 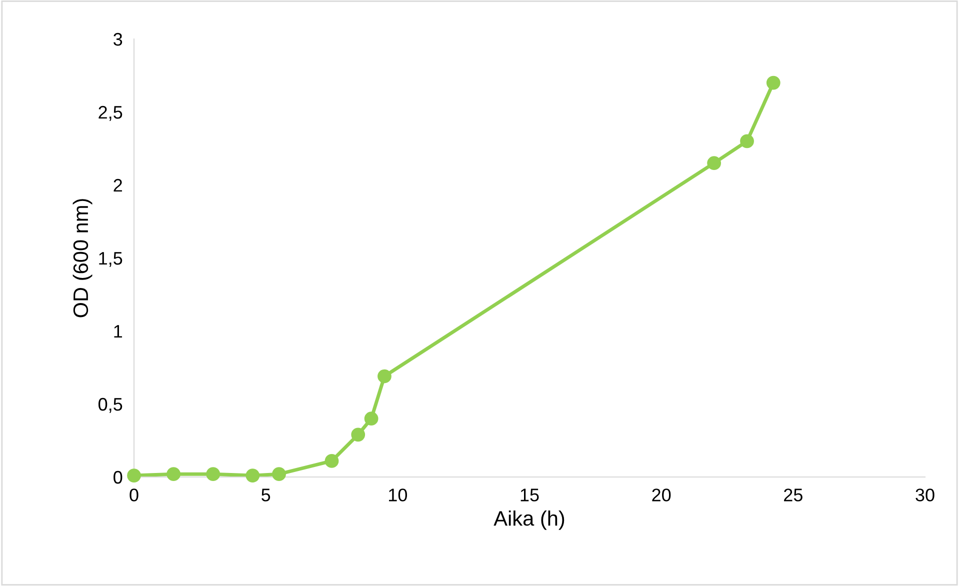 What do you see at coordinates (134, 495) in the screenshot?
I see `x-tick-label: 0` at bounding box center [134, 495].